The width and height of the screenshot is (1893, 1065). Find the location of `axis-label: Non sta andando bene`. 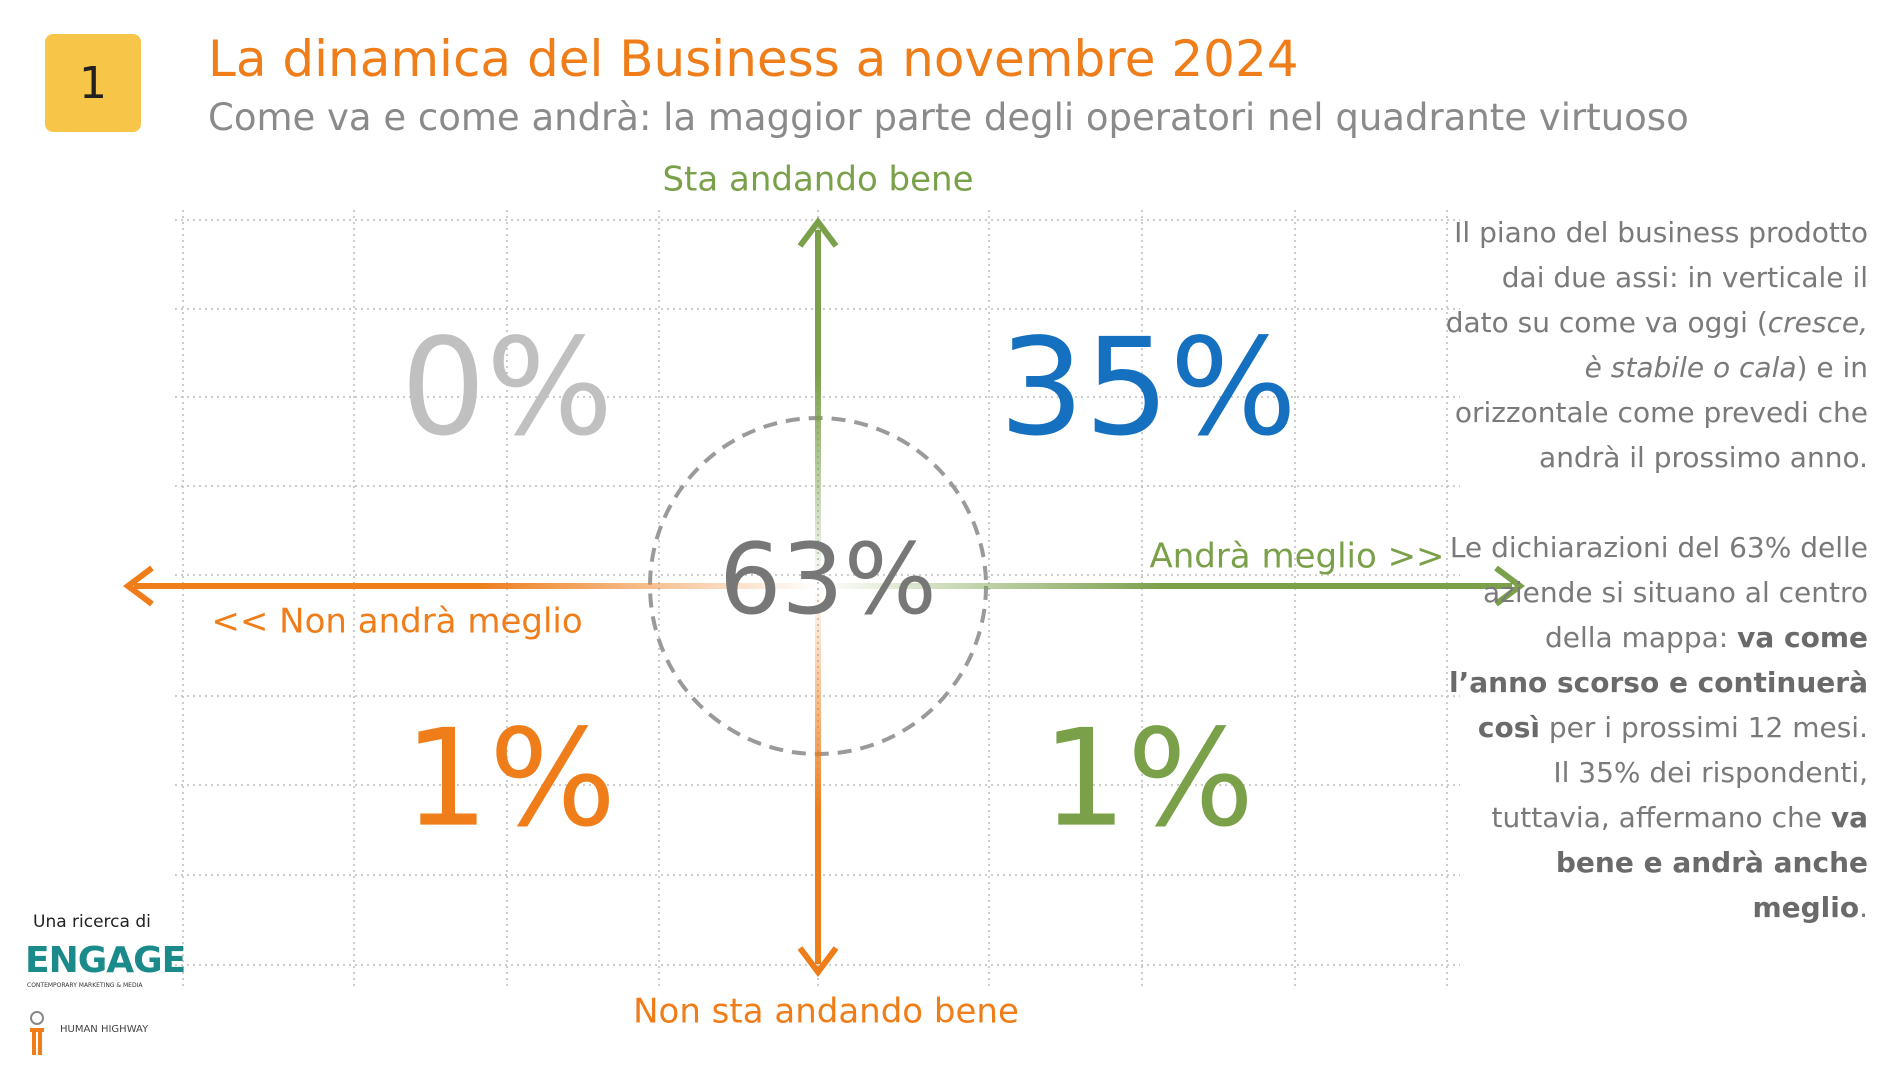

axis-label: Non sta andando bene is located at coordinates (826, 1012).